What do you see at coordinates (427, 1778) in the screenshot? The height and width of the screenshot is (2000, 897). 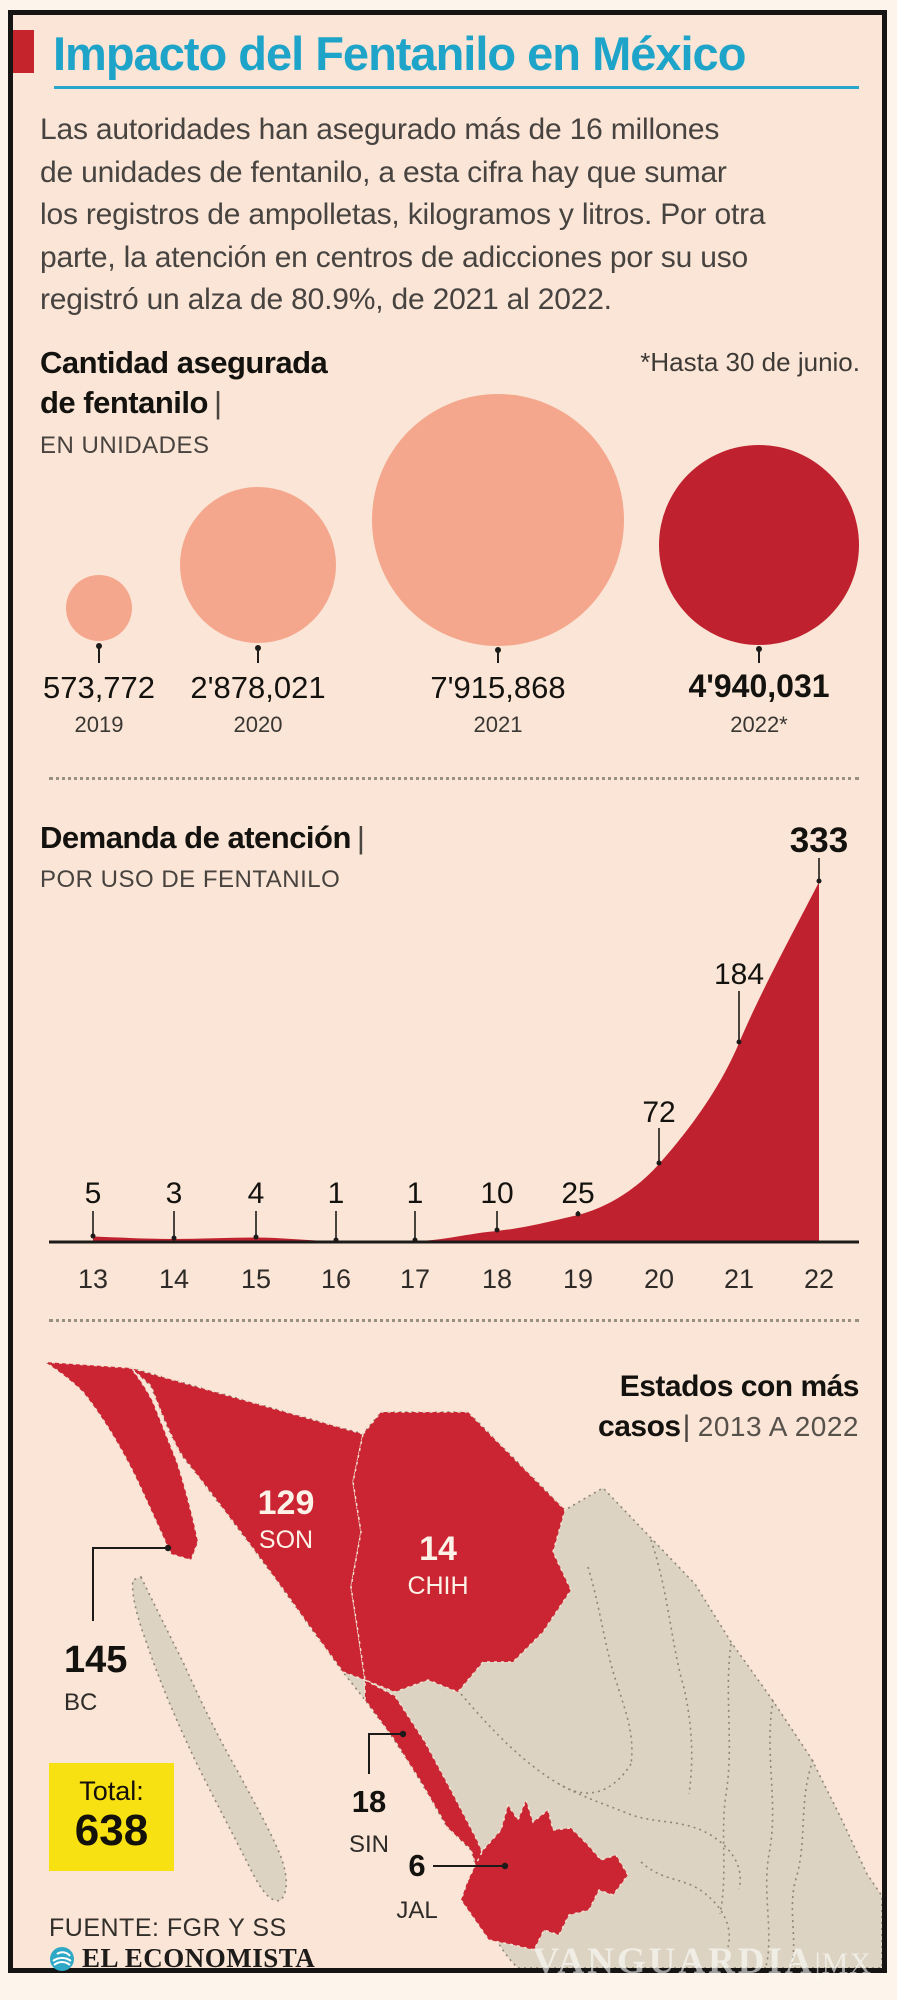 I see `state-sinaloa` at bounding box center [427, 1778].